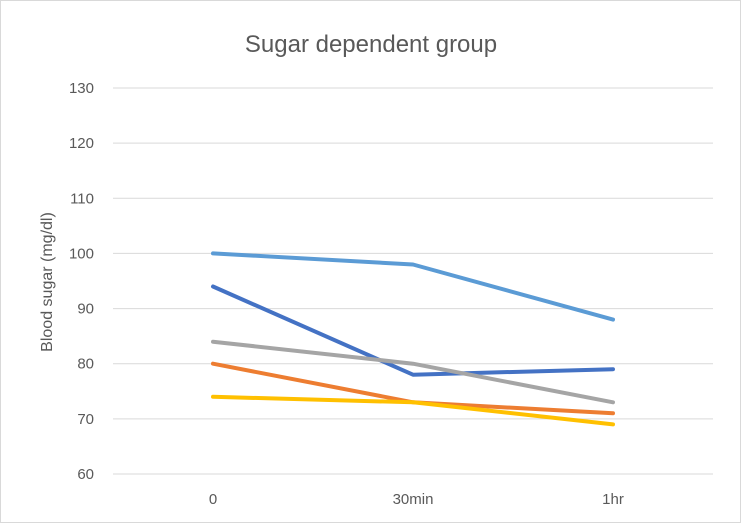  Describe the element at coordinates (81, 88) in the screenshot. I see `y-tick-label: 130` at that location.